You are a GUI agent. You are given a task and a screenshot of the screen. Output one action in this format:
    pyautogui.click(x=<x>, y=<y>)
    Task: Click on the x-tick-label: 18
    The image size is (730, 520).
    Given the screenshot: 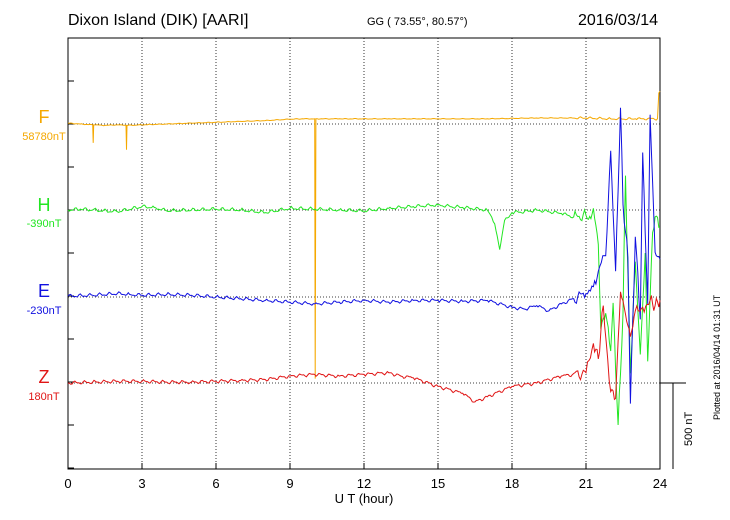 What is the action you would take?
    pyautogui.click(x=512, y=483)
    